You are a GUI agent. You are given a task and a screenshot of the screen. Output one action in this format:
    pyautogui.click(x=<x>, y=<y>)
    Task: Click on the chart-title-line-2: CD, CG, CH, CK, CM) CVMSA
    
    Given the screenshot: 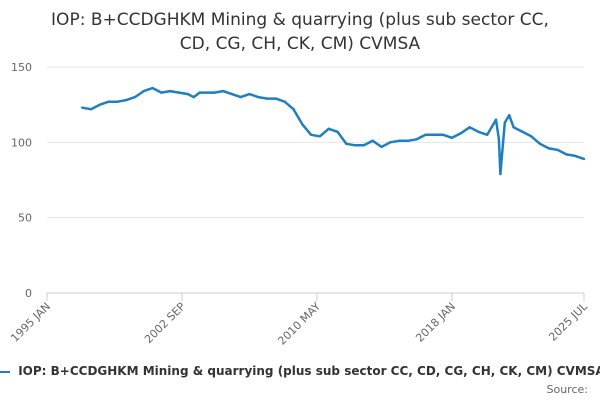 What is the action you would take?
    pyautogui.click(x=300, y=44)
    